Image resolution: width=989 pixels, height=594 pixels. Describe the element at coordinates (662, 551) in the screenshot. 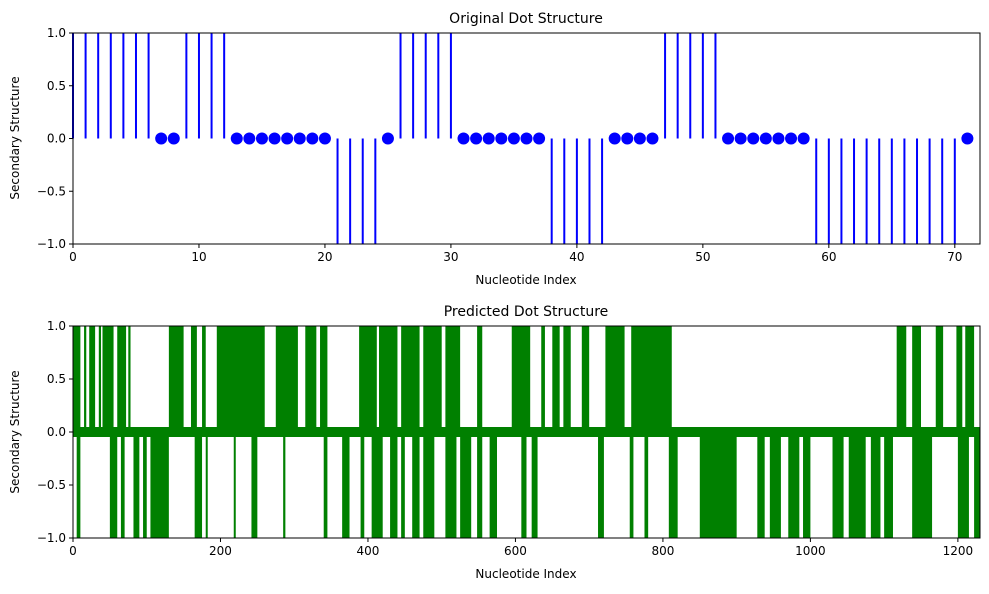

I see `x-tick-label: 800` at that location.